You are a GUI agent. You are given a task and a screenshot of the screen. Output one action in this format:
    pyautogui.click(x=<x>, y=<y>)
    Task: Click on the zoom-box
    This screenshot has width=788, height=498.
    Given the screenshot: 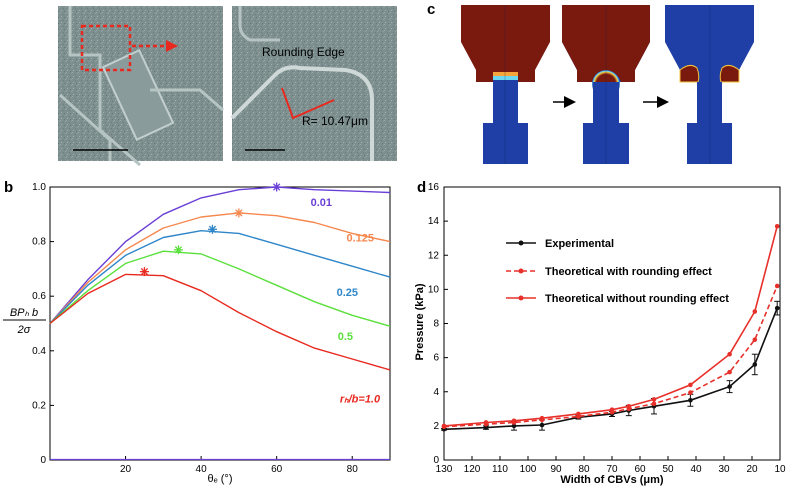 What is the action you would take?
    pyautogui.click(x=106, y=48)
    